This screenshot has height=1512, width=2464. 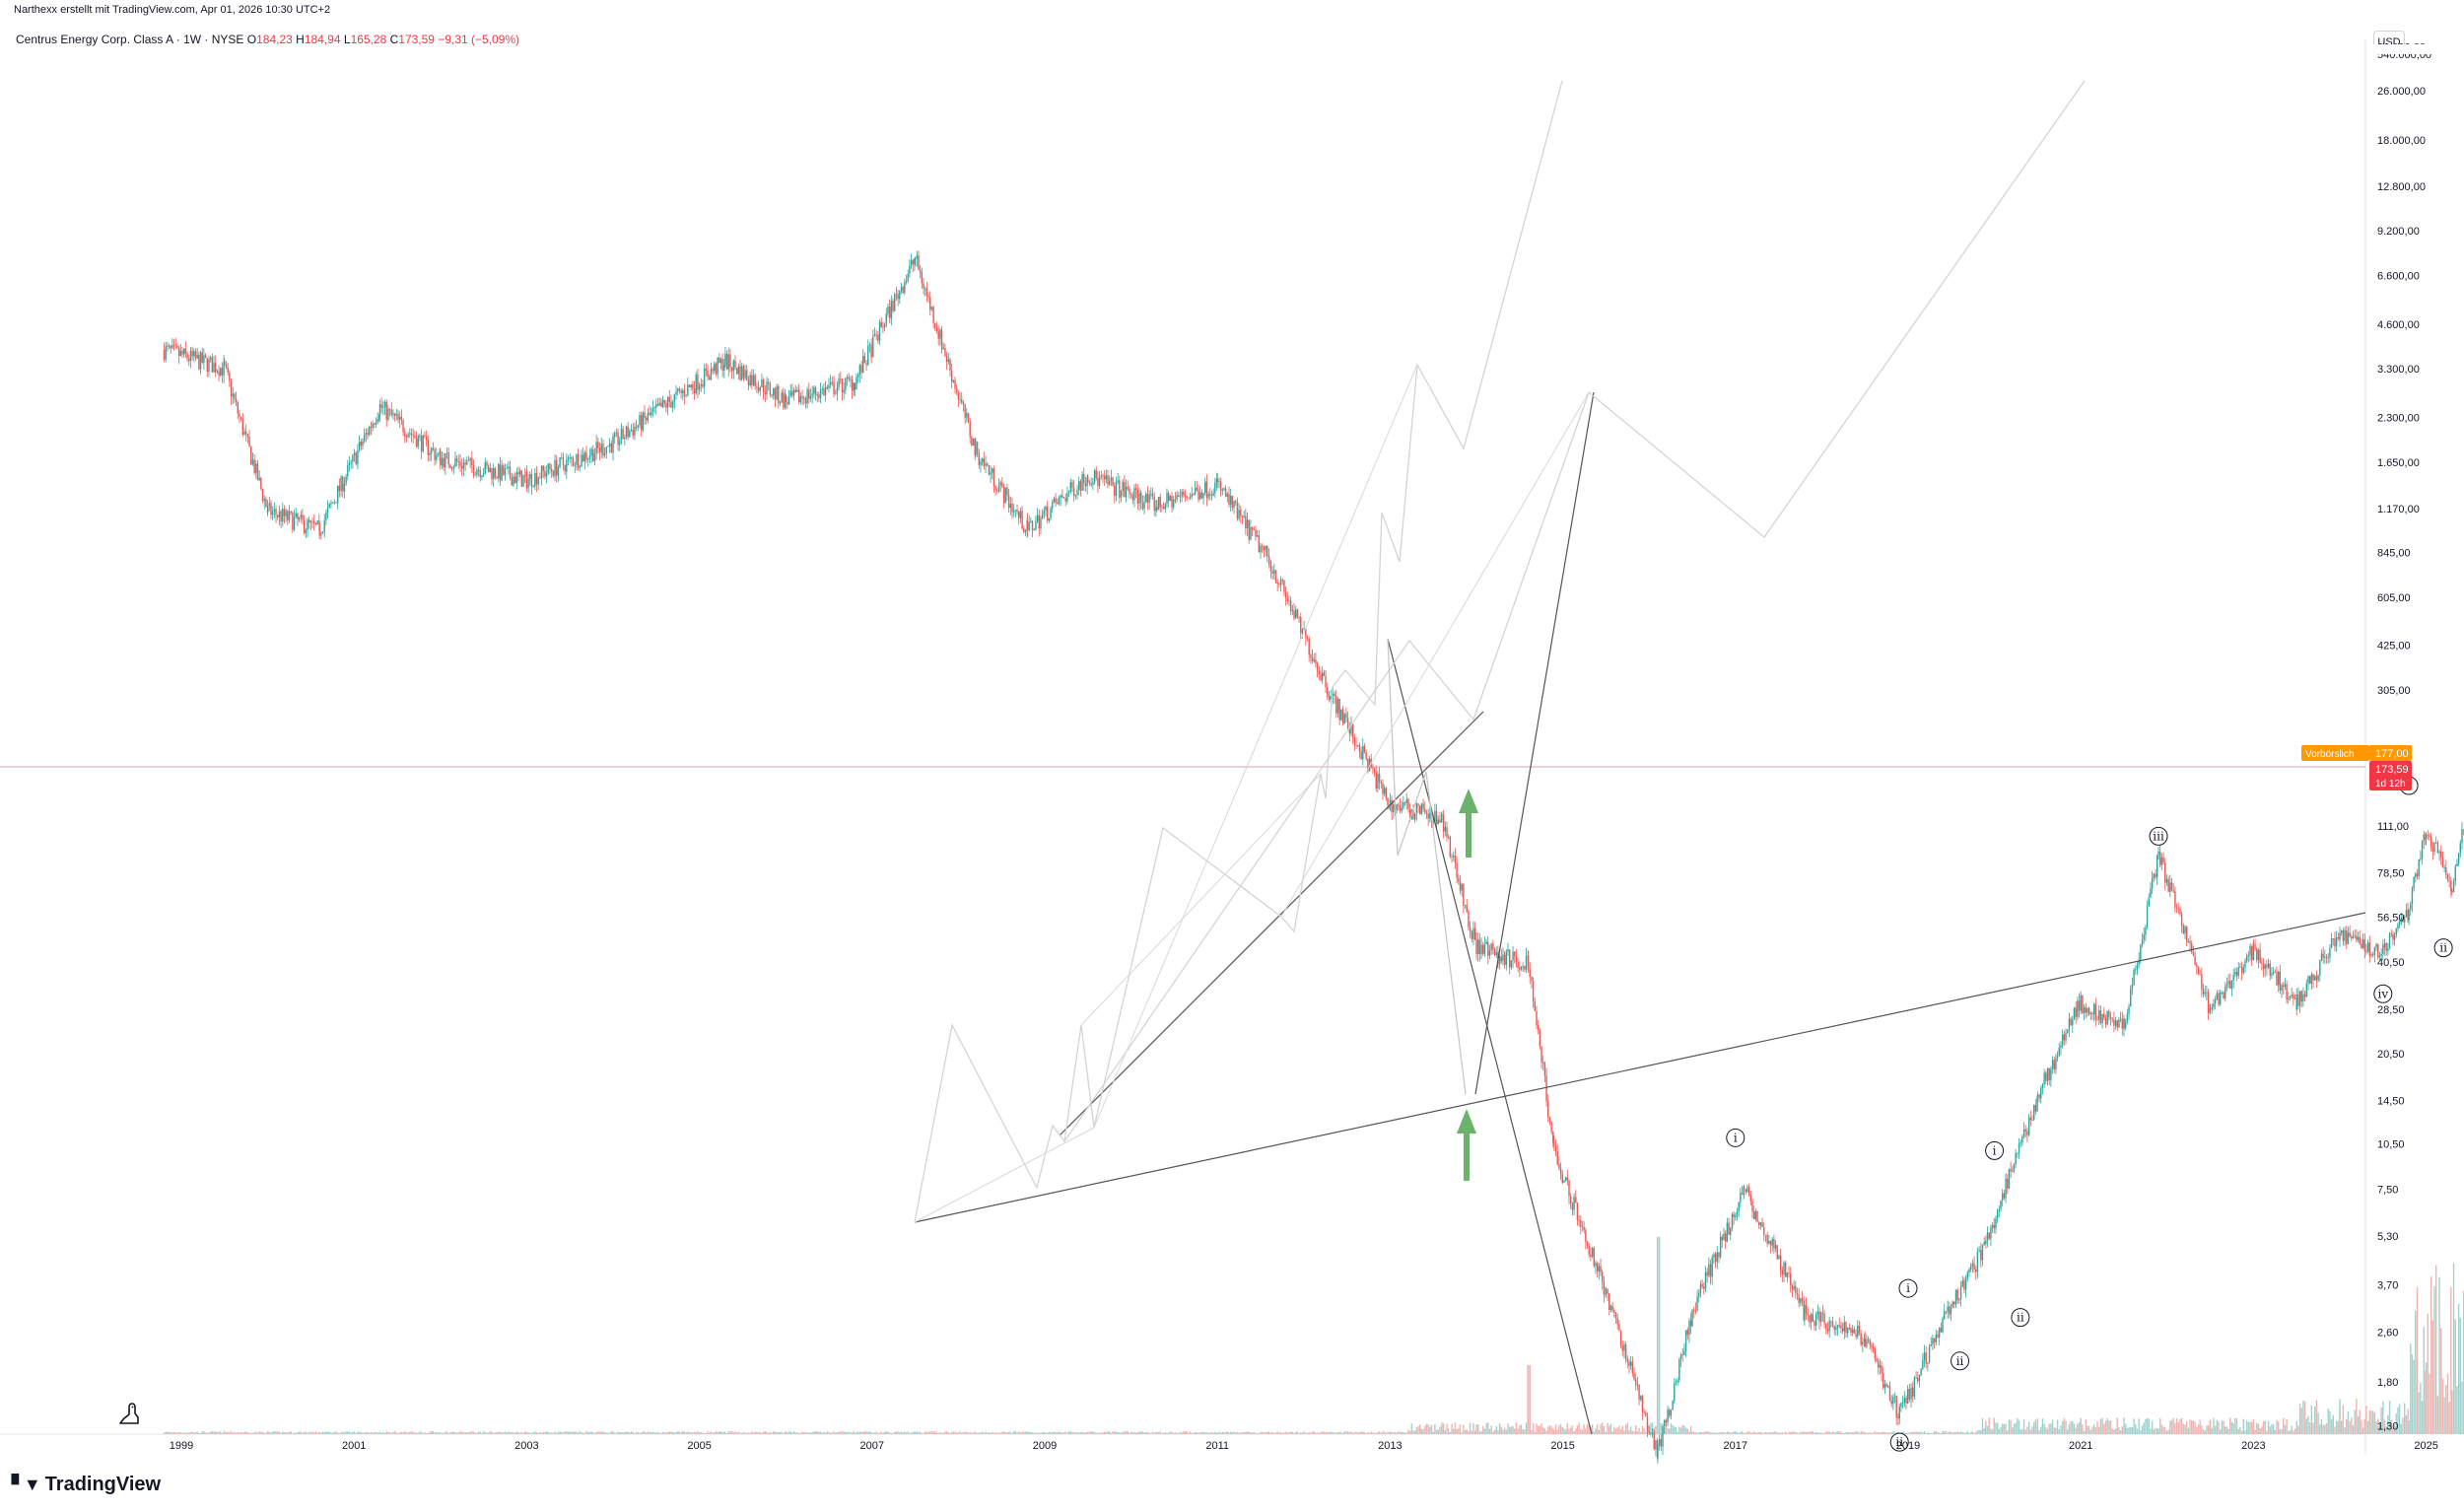 What do you see at coordinates (86, 1485) in the screenshot?
I see `tradingview-logo: ▘▼ TradingView` at bounding box center [86, 1485].